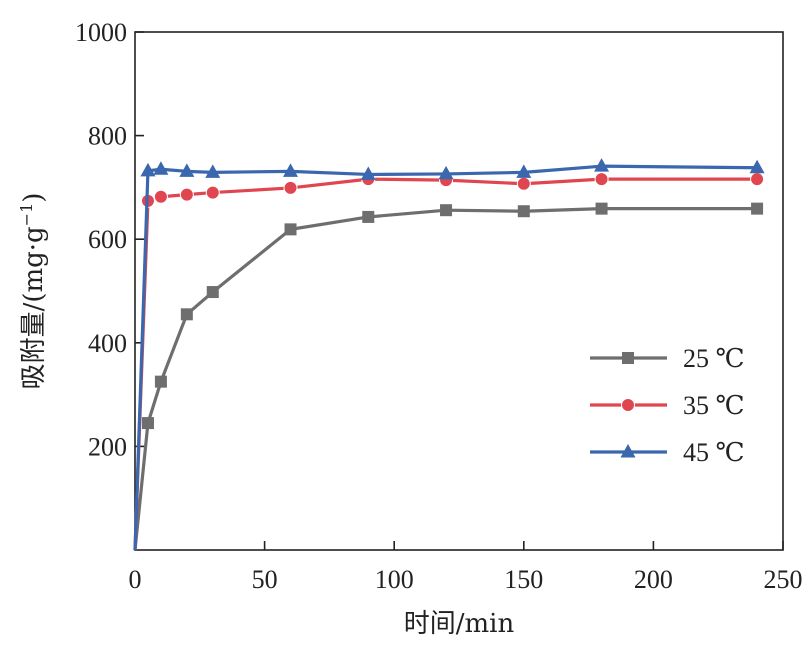 The image size is (810, 650). What do you see at coordinates (714, 358) in the screenshot?
I see `legend-label: 25 ℃` at bounding box center [714, 358].